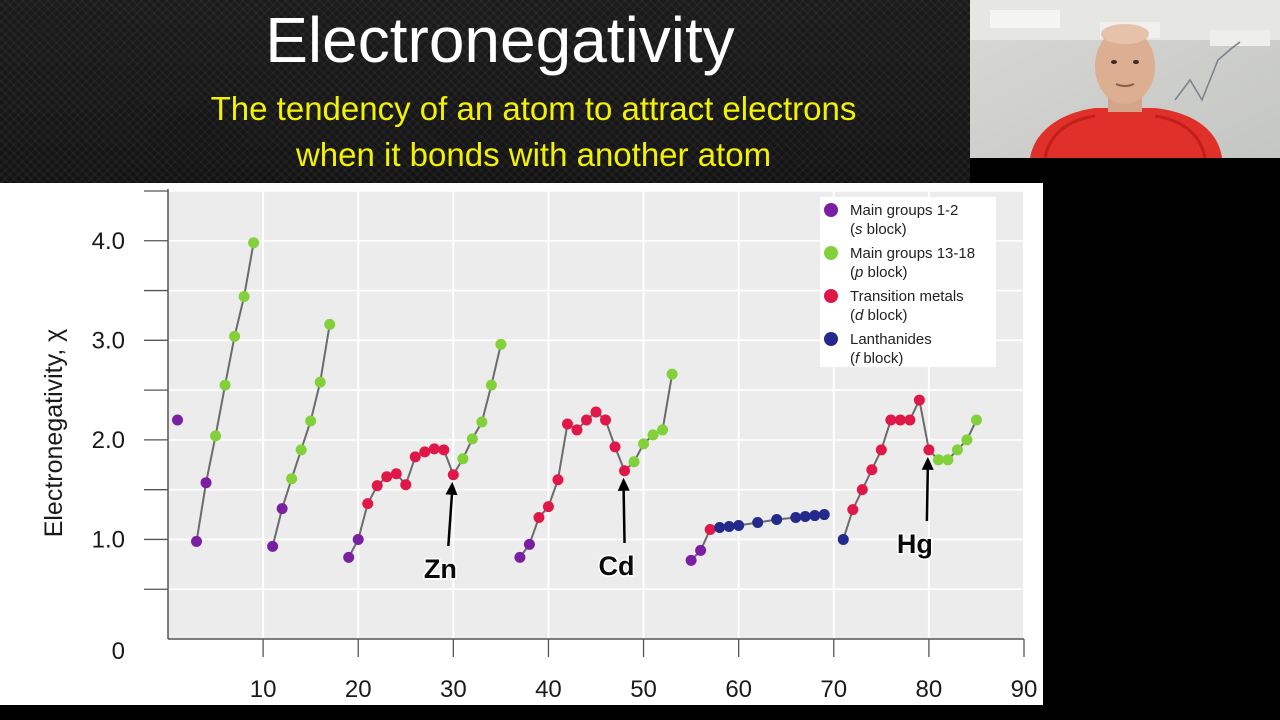  What do you see at coordinates (440, 569) in the screenshot?
I see `annotation-label-zn: Zn` at bounding box center [440, 569].